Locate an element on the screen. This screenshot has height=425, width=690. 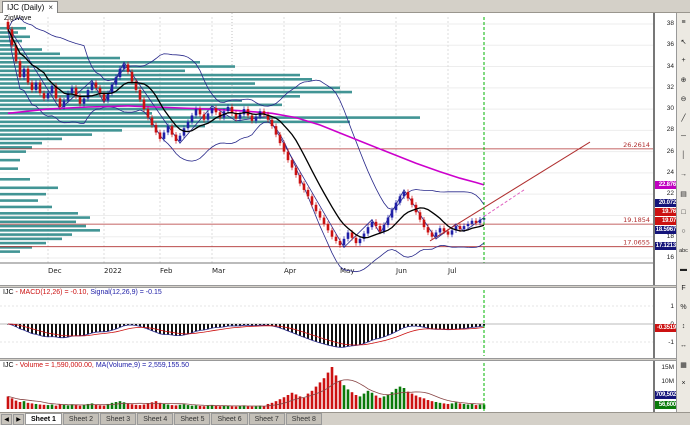
tool-vertical-line-icon: │ is located at coordinates (683, 155).